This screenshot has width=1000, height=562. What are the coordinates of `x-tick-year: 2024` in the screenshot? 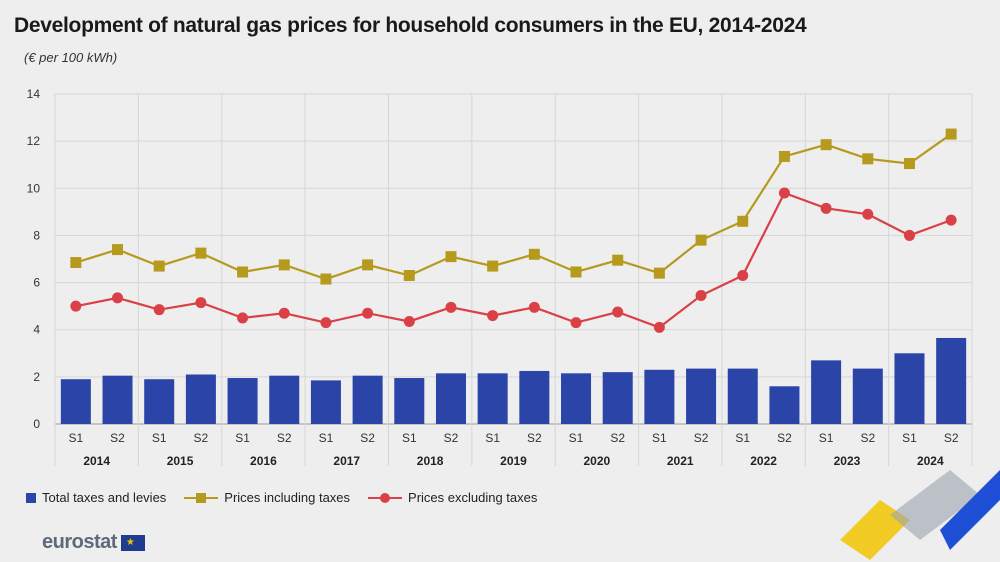 It's located at (930, 461).